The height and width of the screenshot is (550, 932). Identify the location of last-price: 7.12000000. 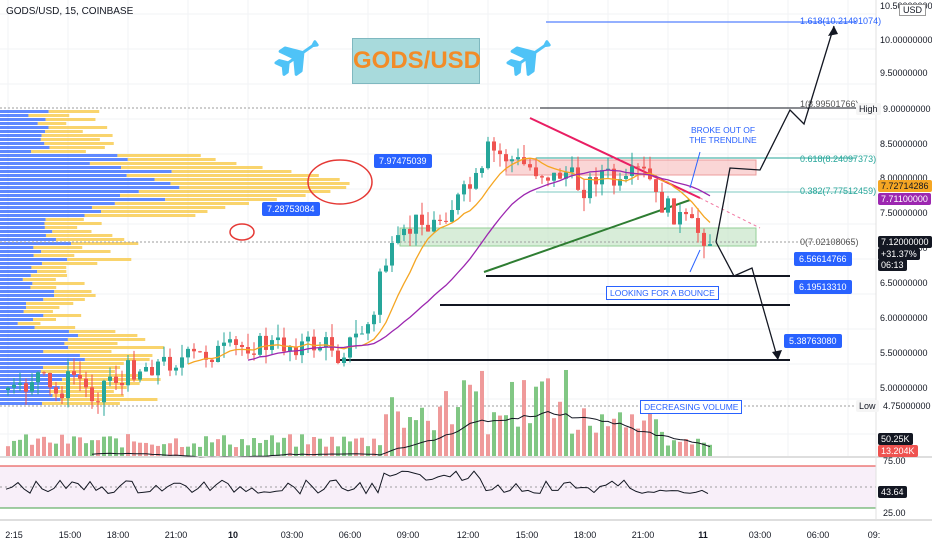
(905, 242).